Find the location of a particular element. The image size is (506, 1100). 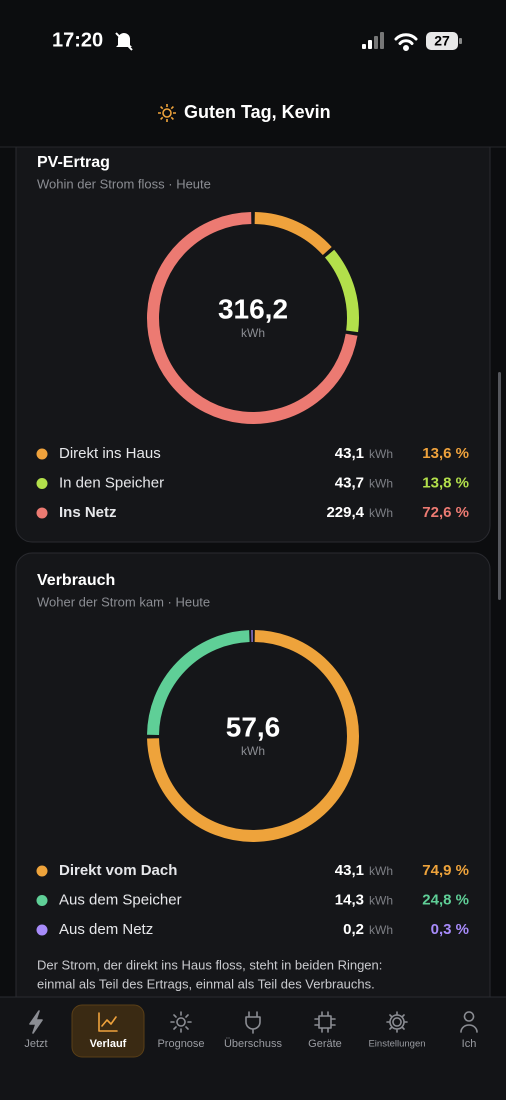

nav-item: Jetzt is located at coordinates (36, 1030).